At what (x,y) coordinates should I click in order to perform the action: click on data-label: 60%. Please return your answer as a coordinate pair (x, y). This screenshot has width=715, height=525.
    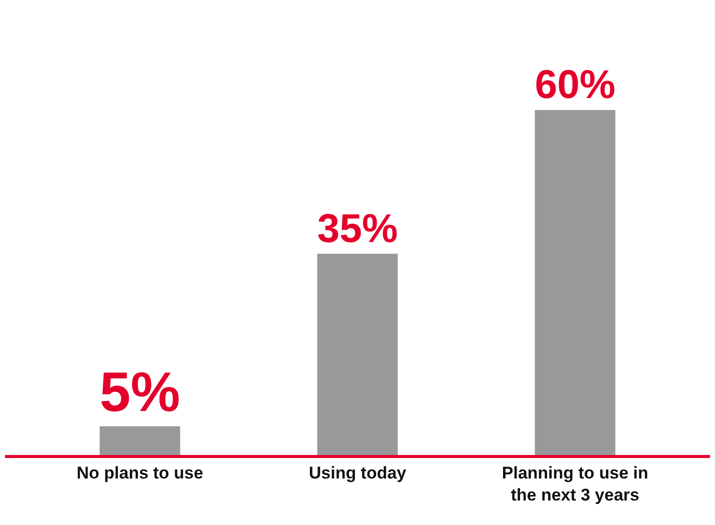
    Looking at the image, I should click on (575, 85).